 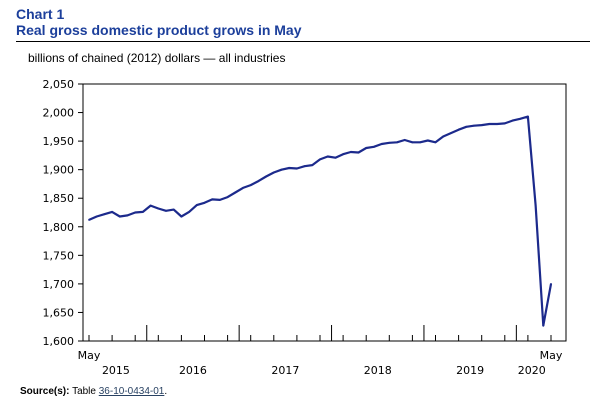 I want to click on y-tick-label: 2,050, so click(x=59, y=84).